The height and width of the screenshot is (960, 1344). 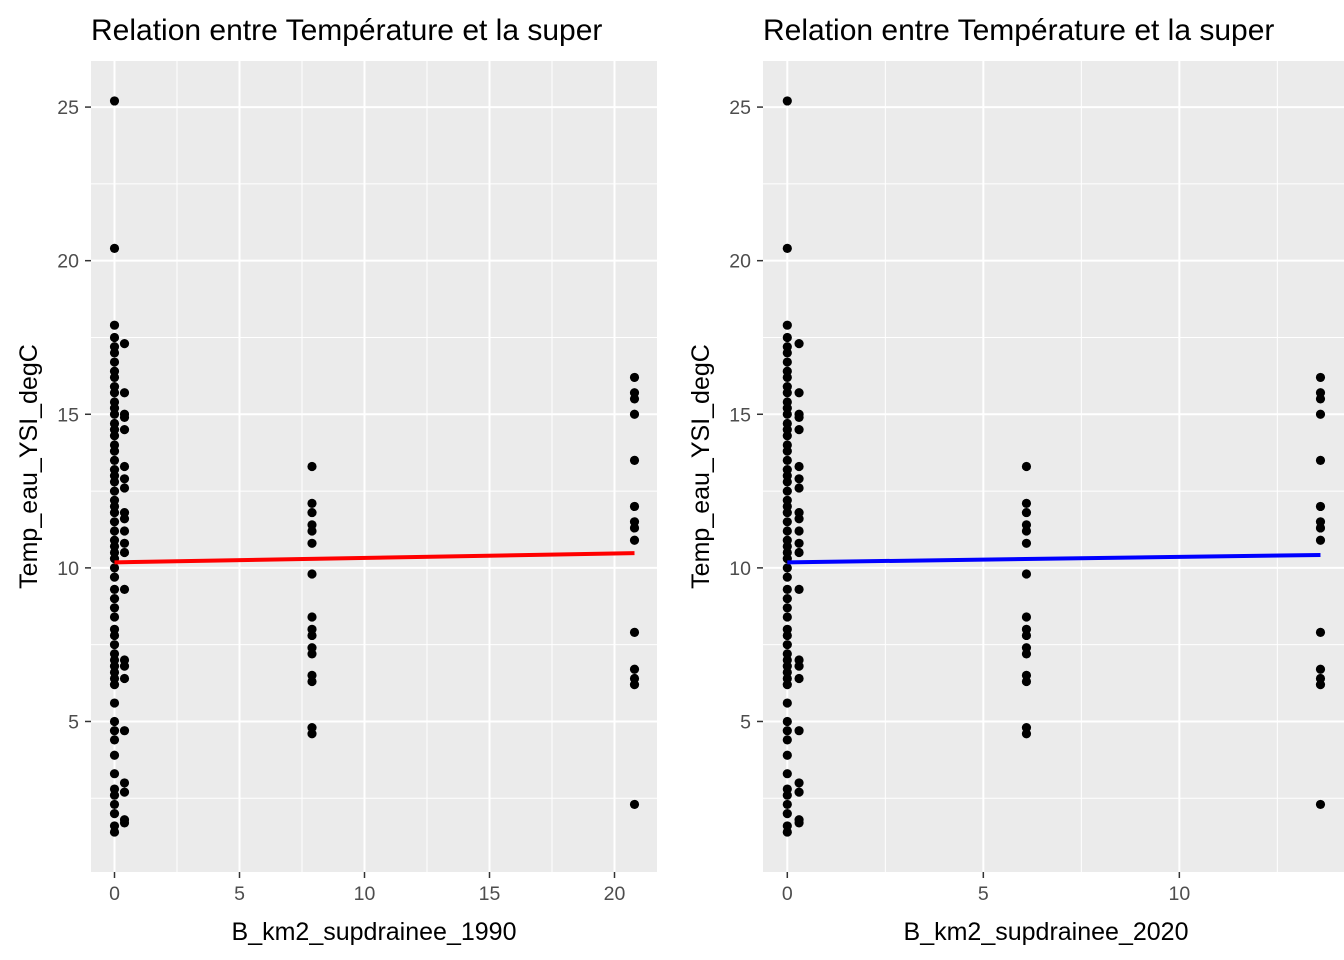 What do you see at coordinates (1179, 894) in the screenshot?
I see `x-tick-label: 10` at bounding box center [1179, 894].